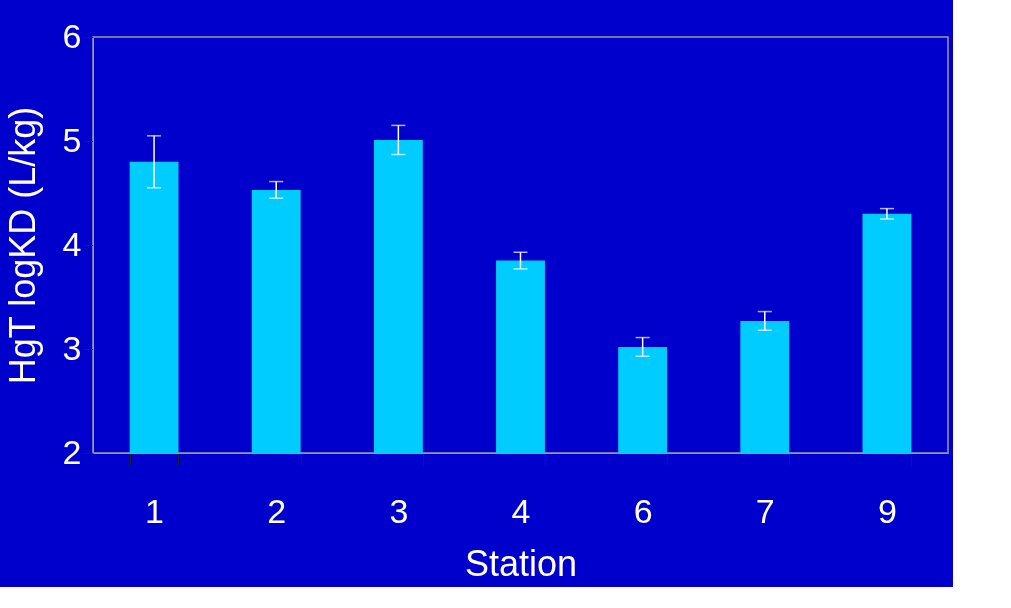 This screenshot has height=608, width=1011. What do you see at coordinates (72, 347) in the screenshot?
I see `y-tick-label: 3` at bounding box center [72, 347].